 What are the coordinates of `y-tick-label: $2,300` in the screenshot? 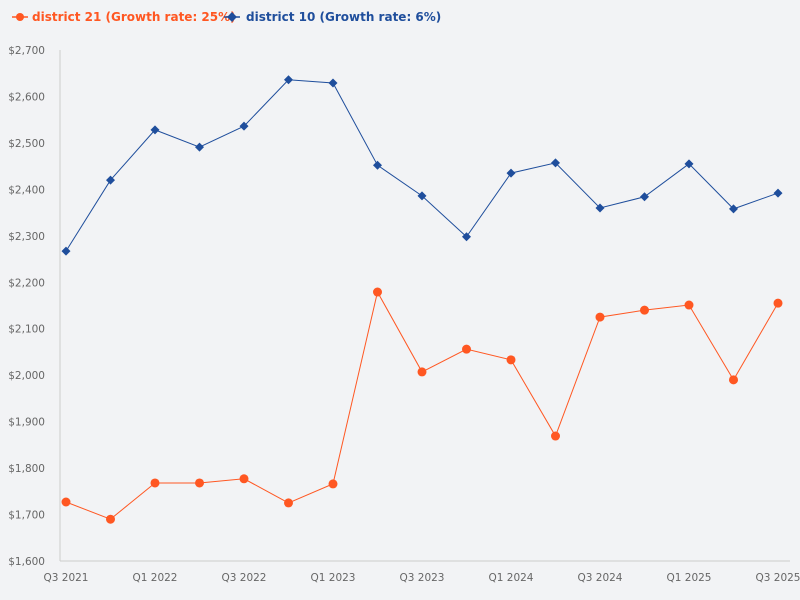 It's located at (26, 237).